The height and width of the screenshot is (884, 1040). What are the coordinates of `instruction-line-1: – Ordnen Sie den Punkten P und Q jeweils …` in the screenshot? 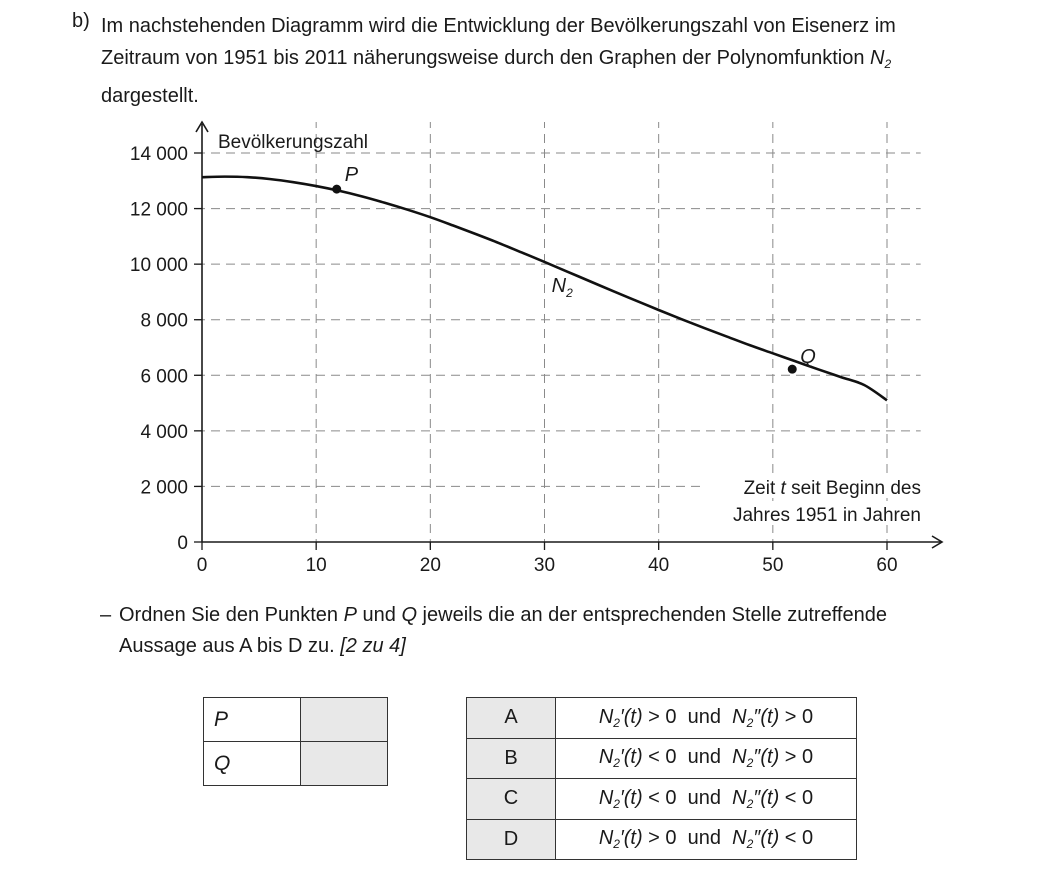 It's located at (493, 615).